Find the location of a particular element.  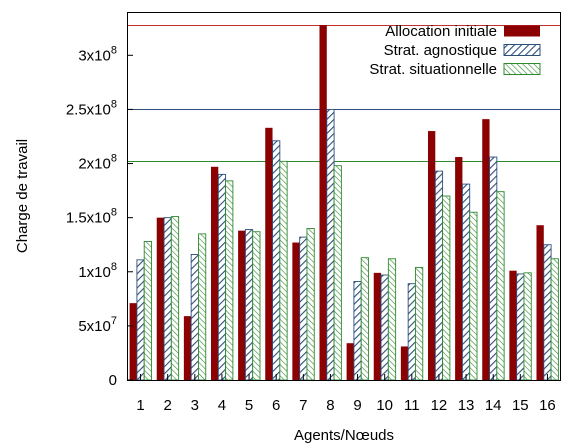

x-tick-label-9: 9 is located at coordinates (357, 405).